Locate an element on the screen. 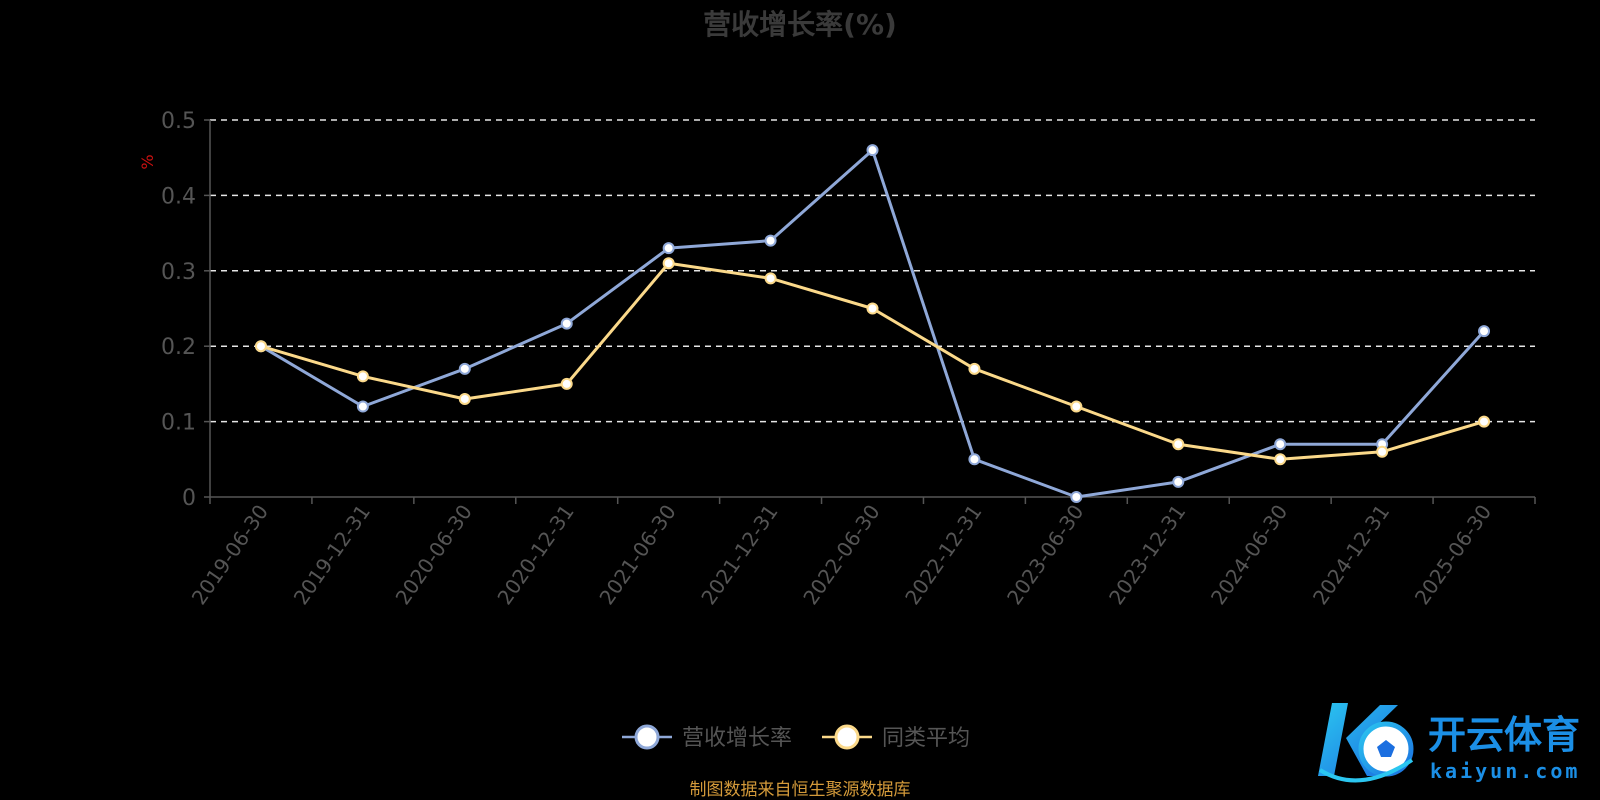 Image resolution: width=1600 pixels, height=800 pixels. x-tick-label: 2023-06-30 is located at coordinates (1045, 554).